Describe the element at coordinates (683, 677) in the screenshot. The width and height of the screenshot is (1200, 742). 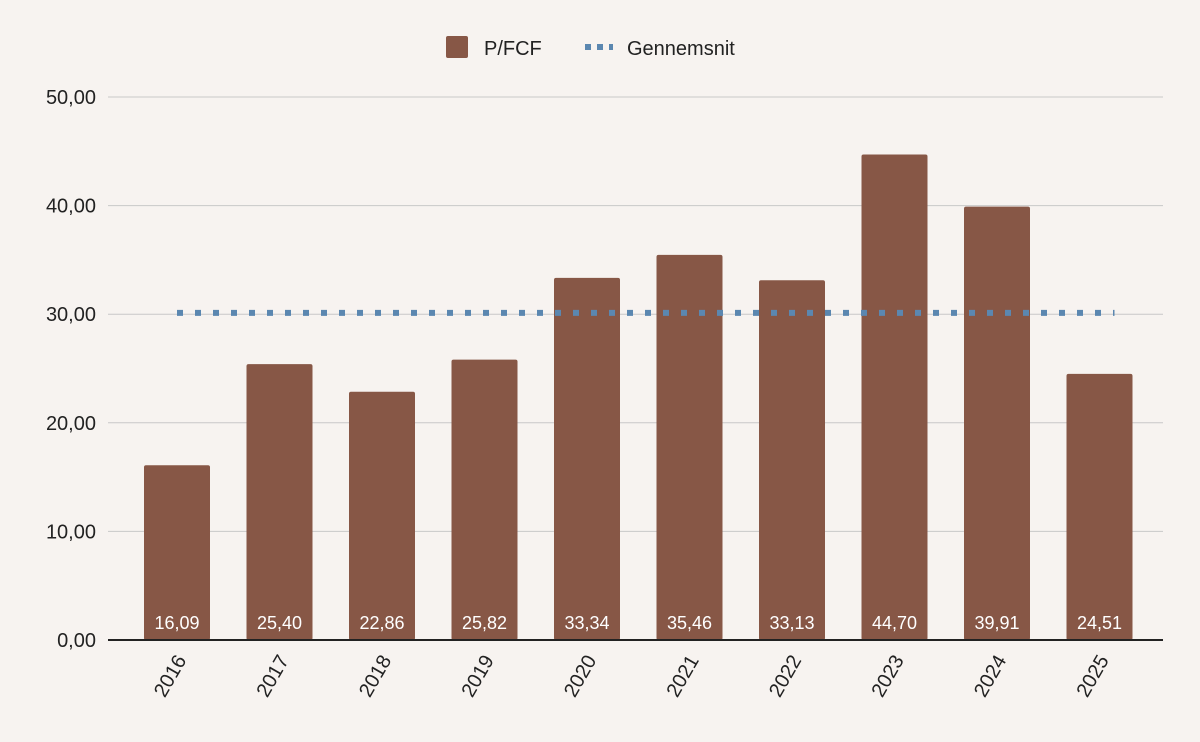
I see `x-tick-label: 2021` at that location.